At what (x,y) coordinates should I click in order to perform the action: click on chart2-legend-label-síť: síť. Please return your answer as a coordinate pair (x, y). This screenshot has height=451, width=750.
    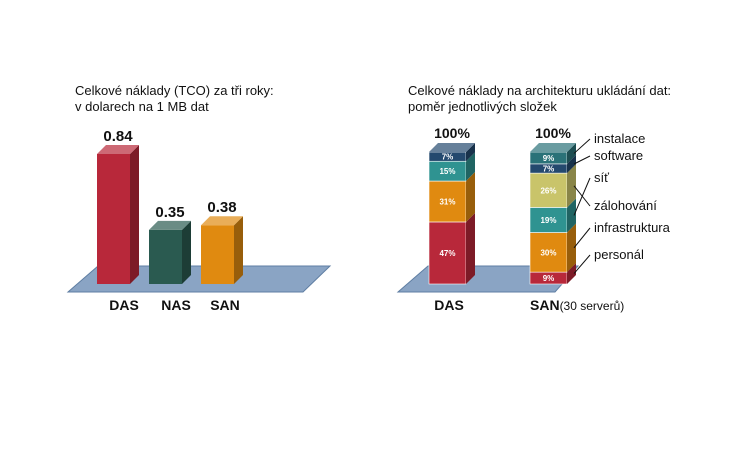
    Looking at the image, I should click on (601, 177).